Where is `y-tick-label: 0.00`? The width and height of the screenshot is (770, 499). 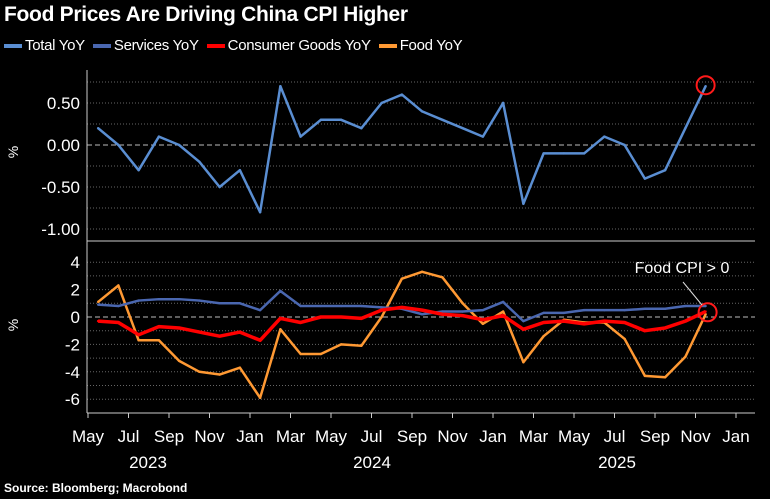
y-tick-label: 0.00 is located at coordinates (63, 145).